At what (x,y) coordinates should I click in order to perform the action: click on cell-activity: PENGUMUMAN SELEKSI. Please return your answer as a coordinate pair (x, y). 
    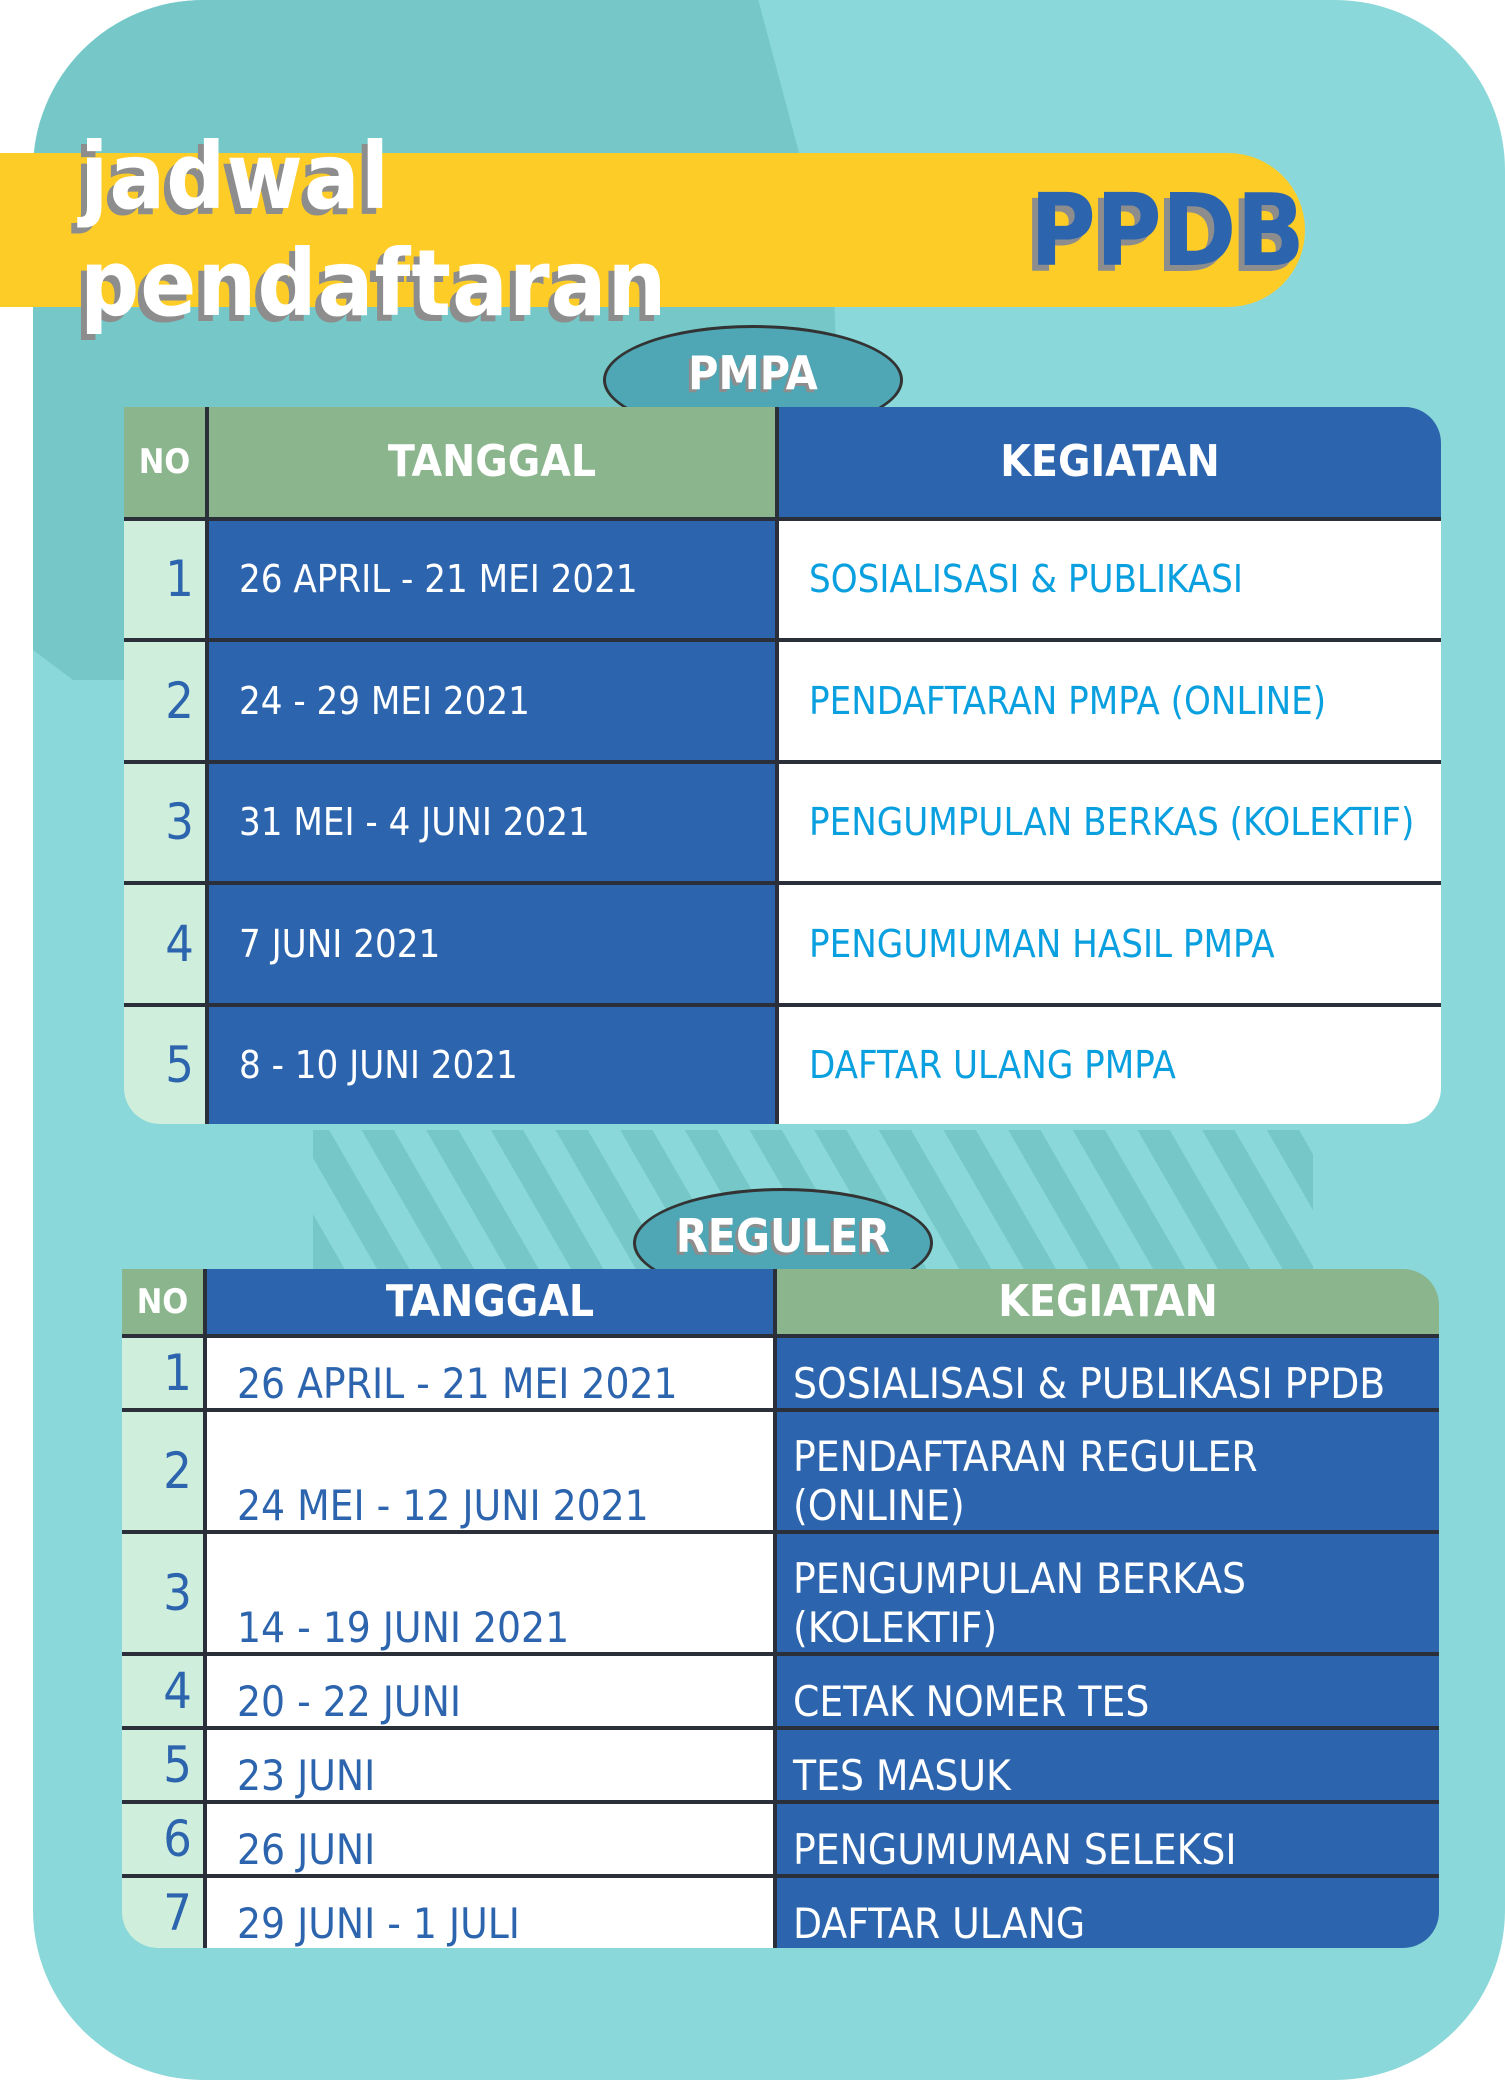
    Looking at the image, I should click on (1106, 1838).